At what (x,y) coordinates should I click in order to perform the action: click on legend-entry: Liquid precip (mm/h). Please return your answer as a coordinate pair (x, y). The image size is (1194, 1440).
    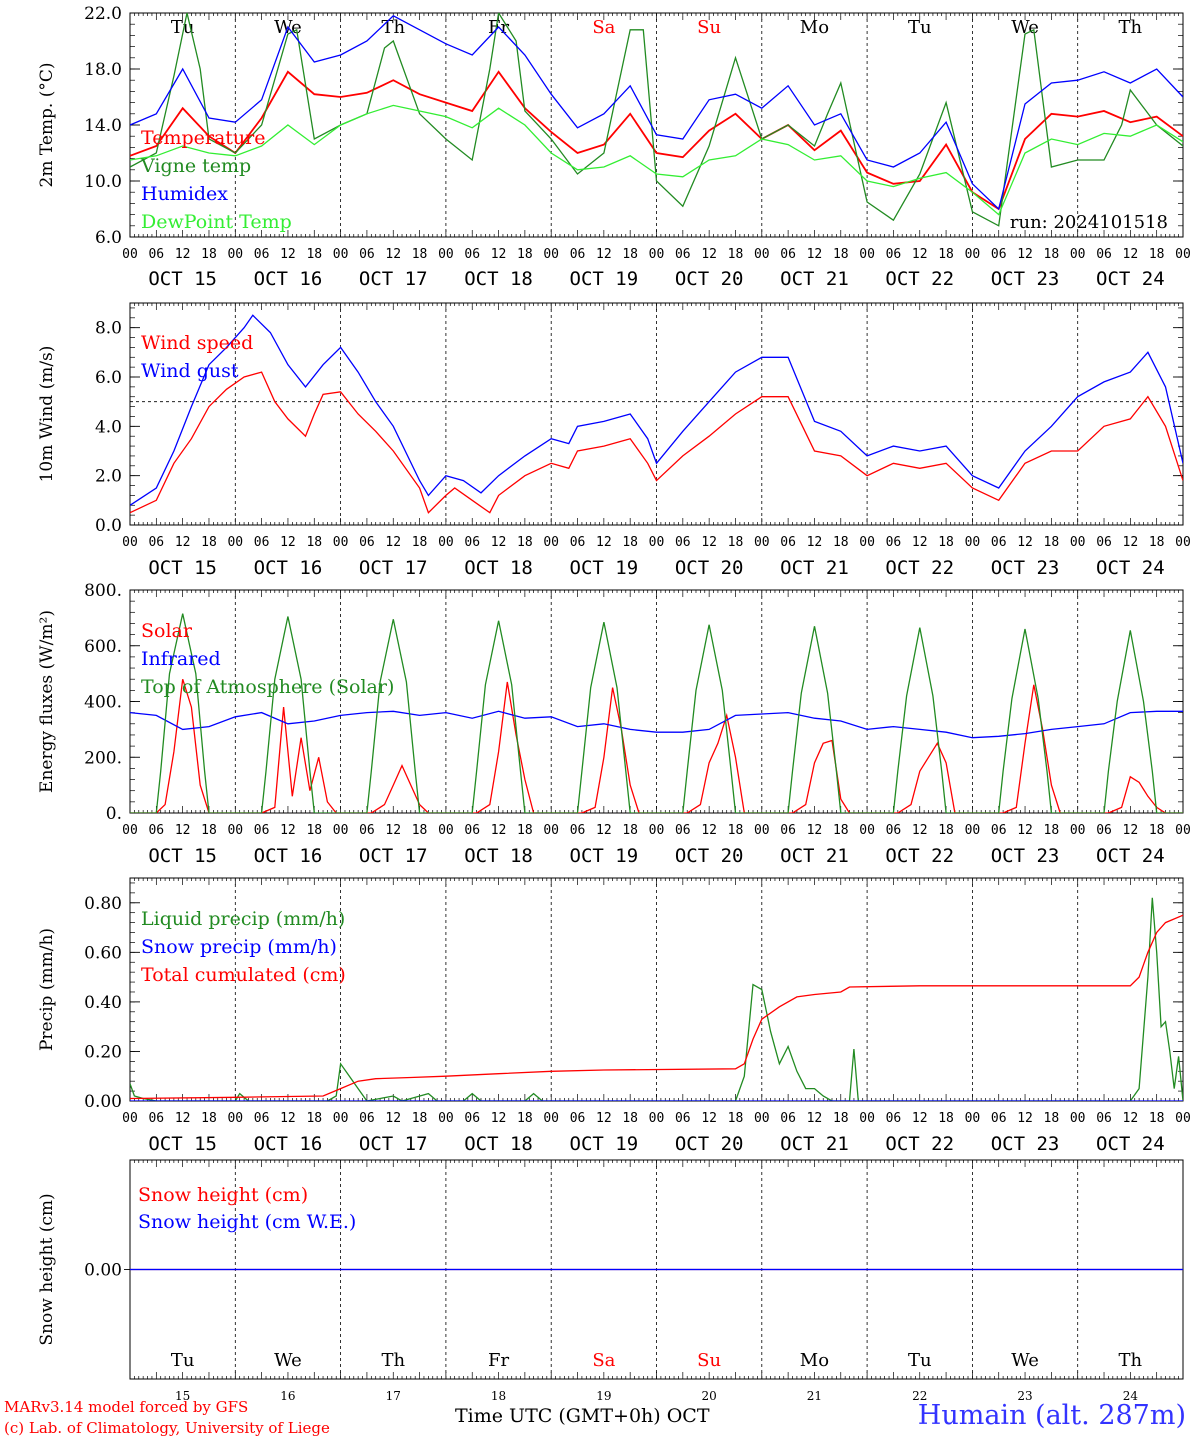
    Looking at the image, I should click on (243, 919).